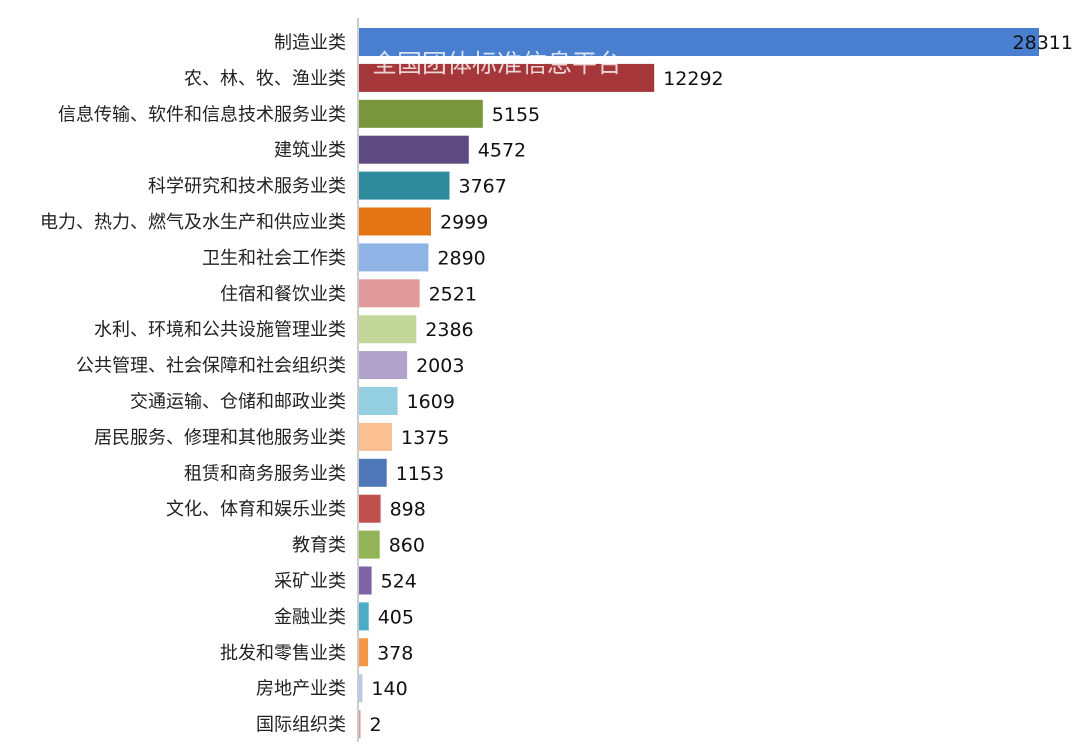 Image resolution: width=1080 pixels, height=748 pixels. Describe the element at coordinates (220, 330) in the screenshot. I see `category-label: 水利、环境和公共设施管理业类` at that location.